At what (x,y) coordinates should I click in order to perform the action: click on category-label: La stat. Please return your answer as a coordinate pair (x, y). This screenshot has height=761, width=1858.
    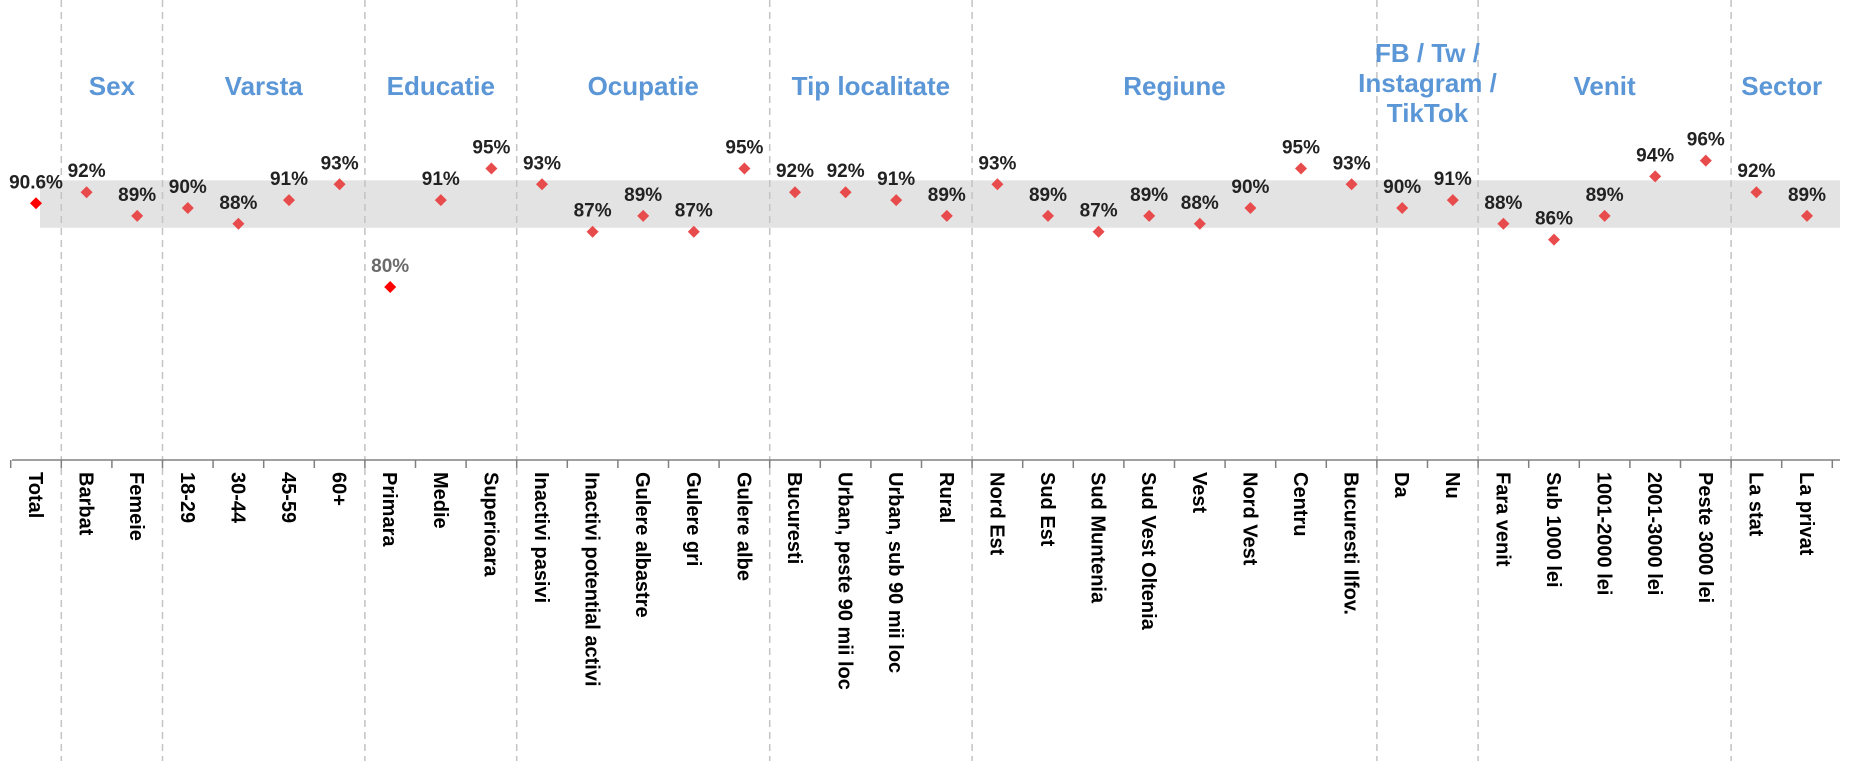
    Looking at the image, I should click on (1755, 504).